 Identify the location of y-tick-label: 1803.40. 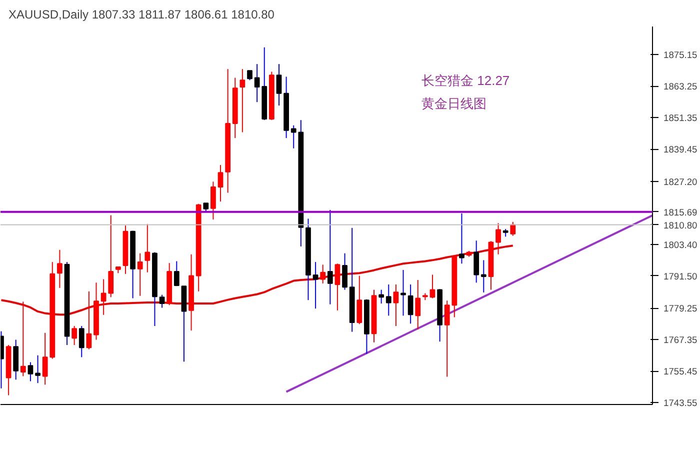
(681, 245).